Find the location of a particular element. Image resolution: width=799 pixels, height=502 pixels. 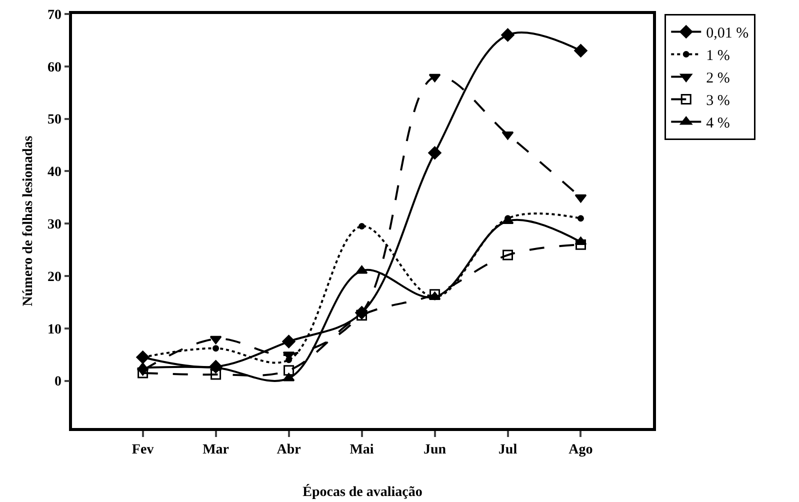

y-tick-label: 10 is located at coordinates (54, 330).